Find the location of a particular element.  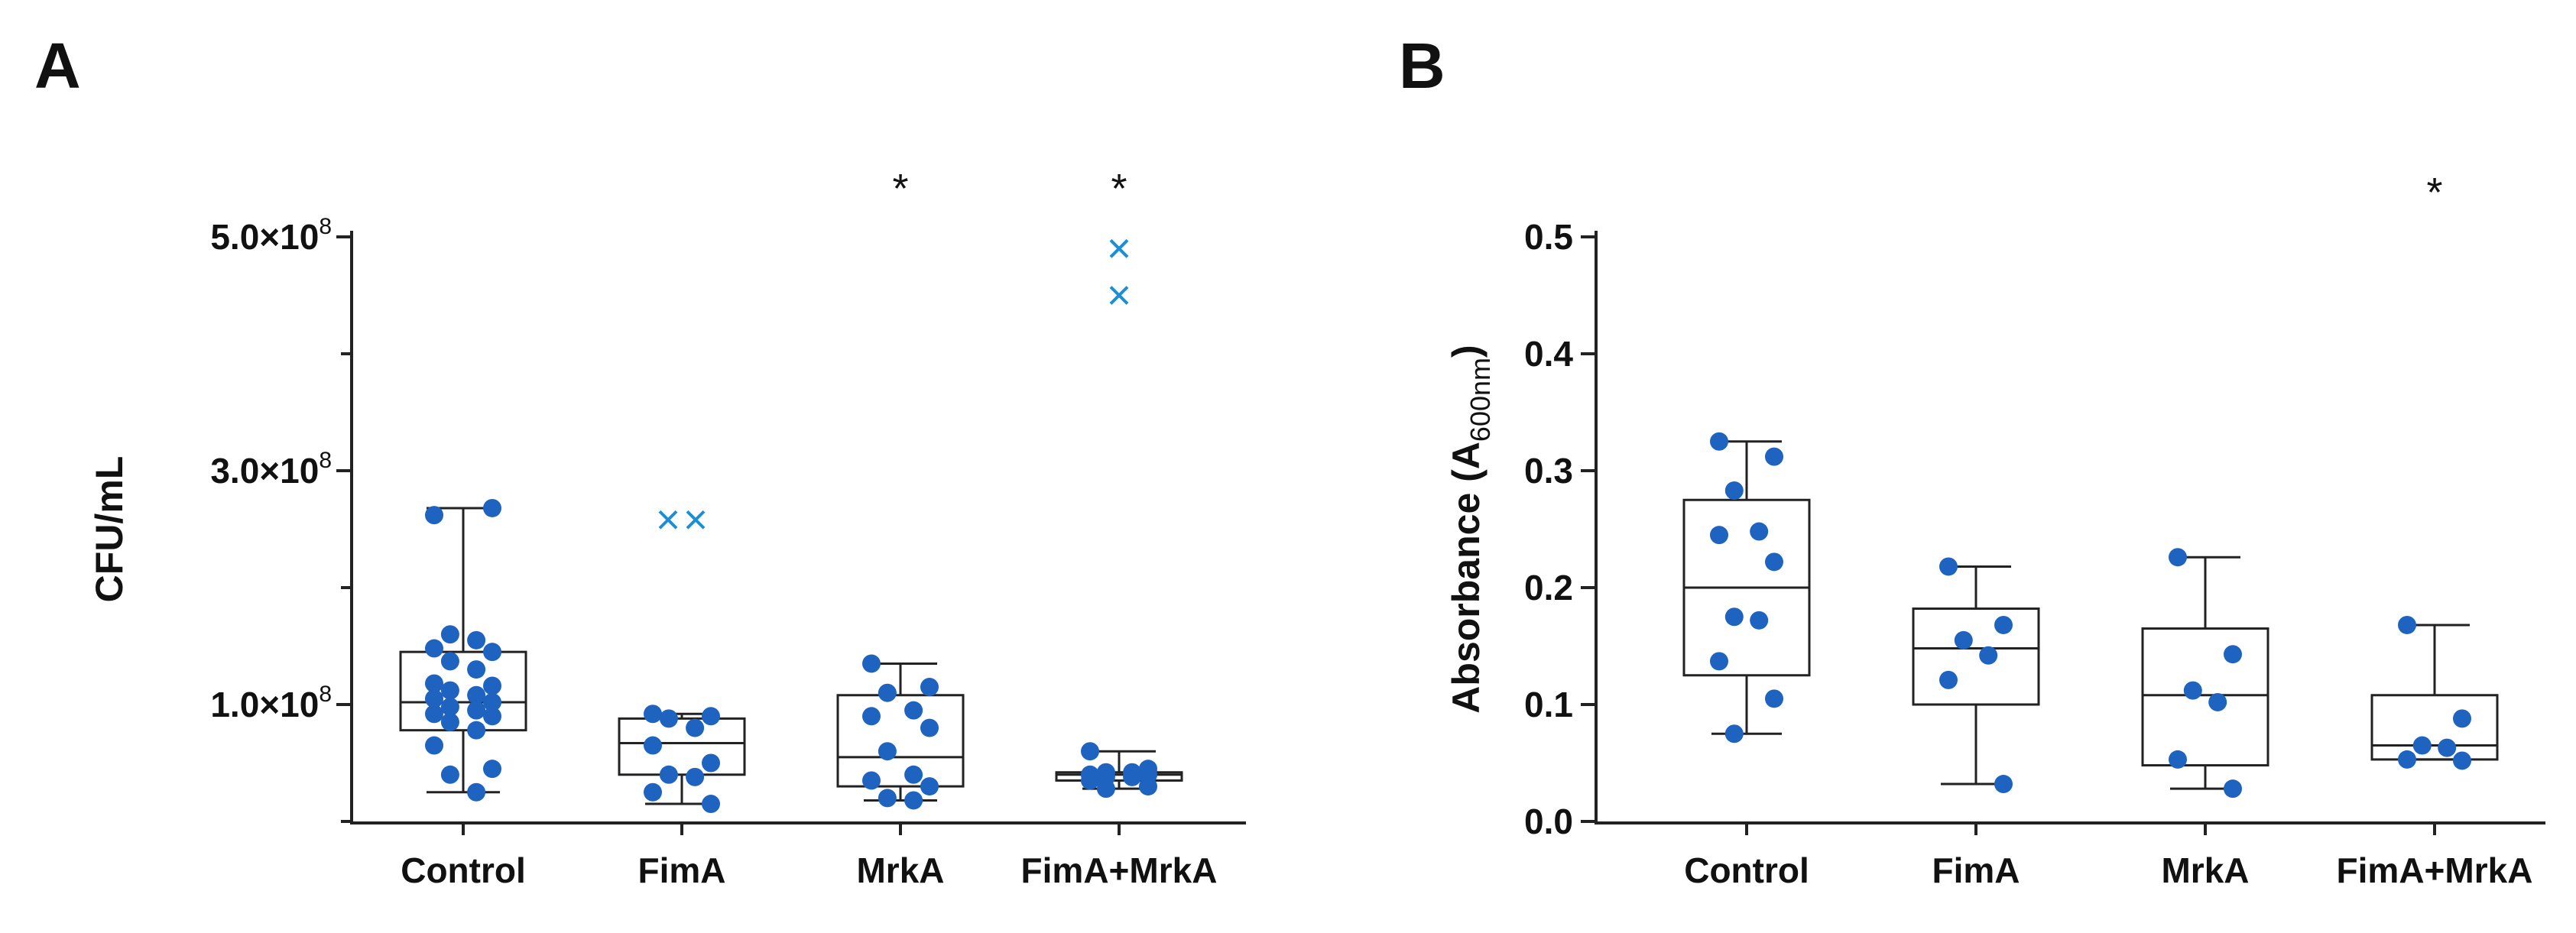

panel-b-letter: B is located at coordinates (1422, 66).